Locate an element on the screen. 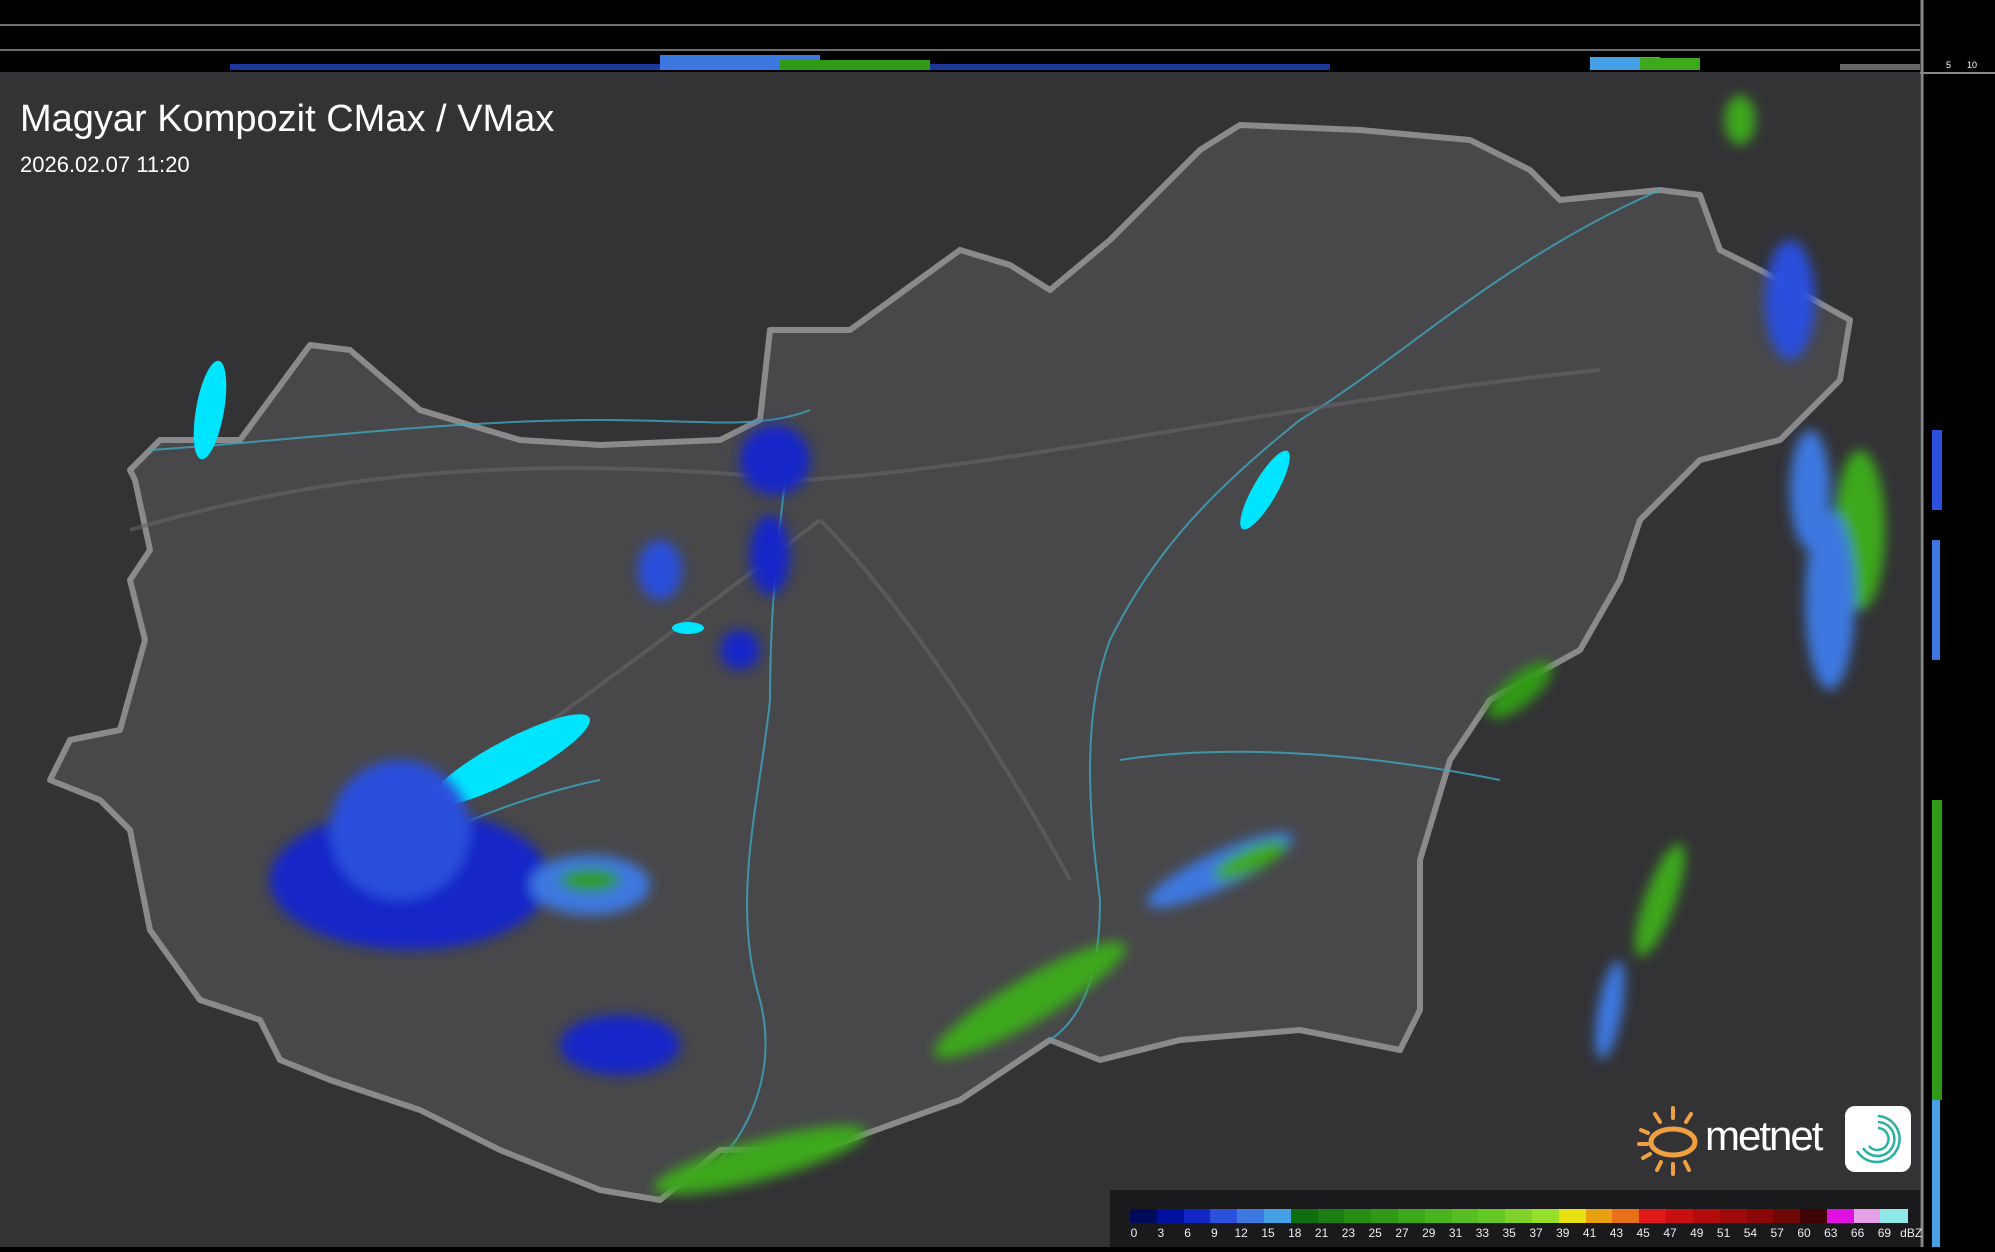 The height and width of the screenshot is (1252, 1995). legend-label: 45 is located at coordinates (1643, 1233).